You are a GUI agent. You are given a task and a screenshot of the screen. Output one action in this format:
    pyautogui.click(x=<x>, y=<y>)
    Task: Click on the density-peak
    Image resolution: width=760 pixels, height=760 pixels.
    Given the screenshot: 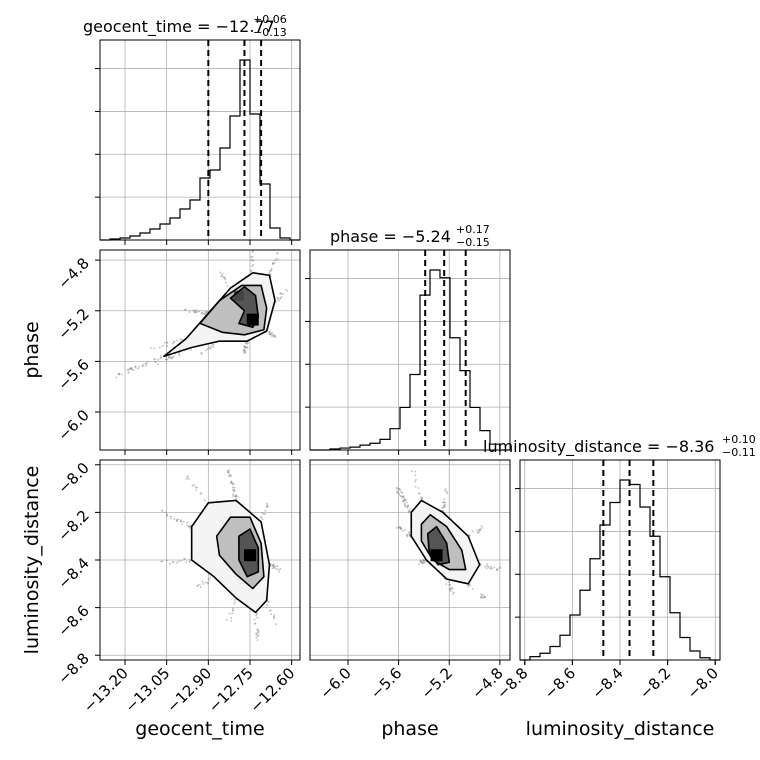 What is the action you would take?
    pyautogui.click(x=238, y=295)
    